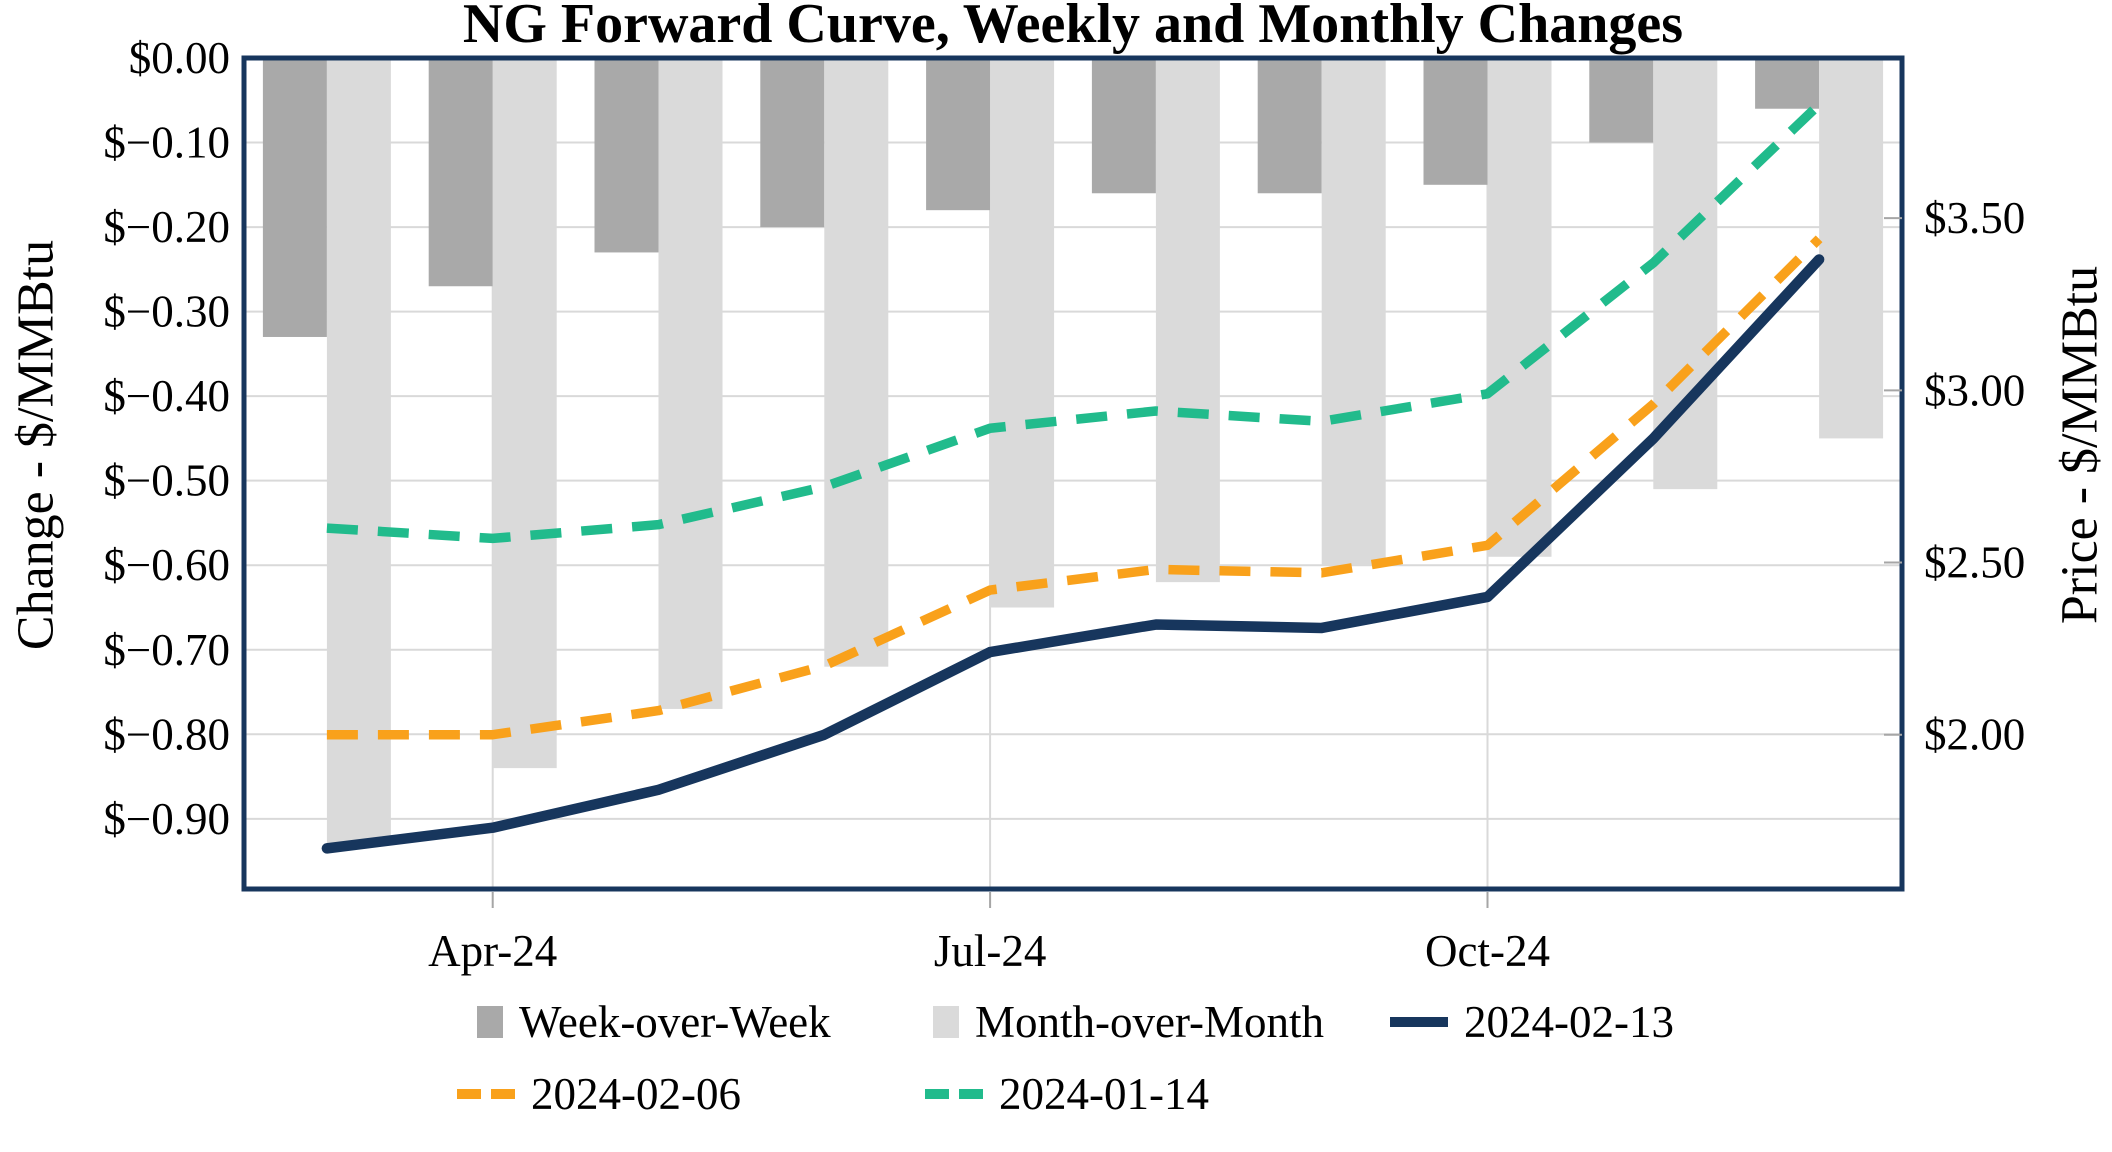 Image resolution: width=2112 pixels, height=1152 pixels. I want to click on right-tick-label: $2.00, so click(1974, 735).